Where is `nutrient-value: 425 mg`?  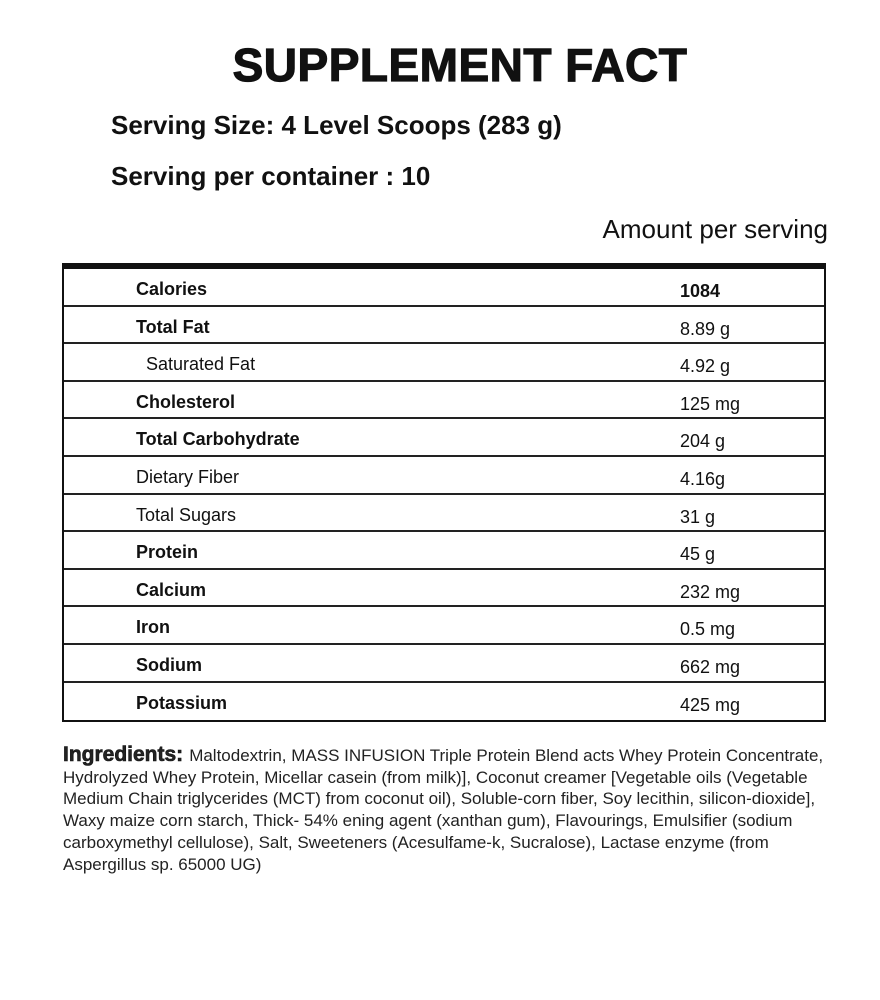
nutrient-value: 425 mg is located at coordinates (710, 704).